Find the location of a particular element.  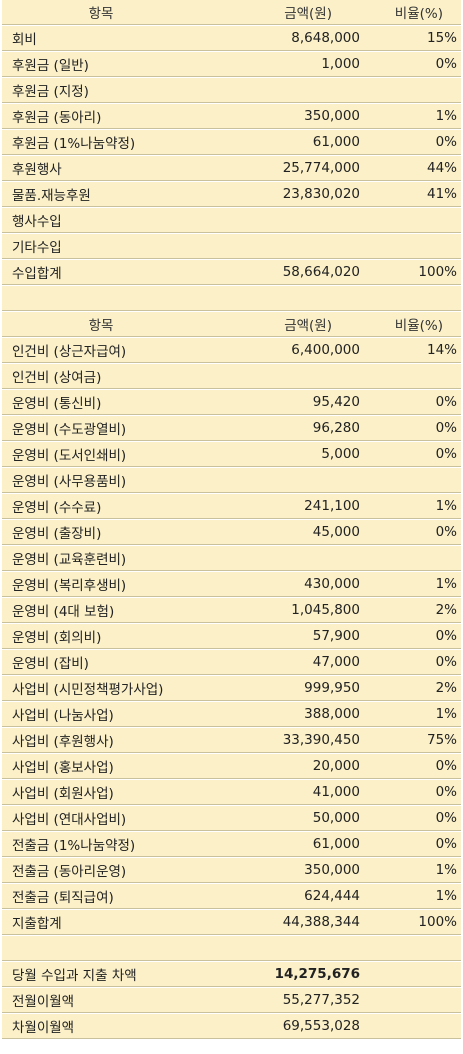

expense-row: 운영비 (복리후생비) 430,000 1% is located at coordinates (231, 584).